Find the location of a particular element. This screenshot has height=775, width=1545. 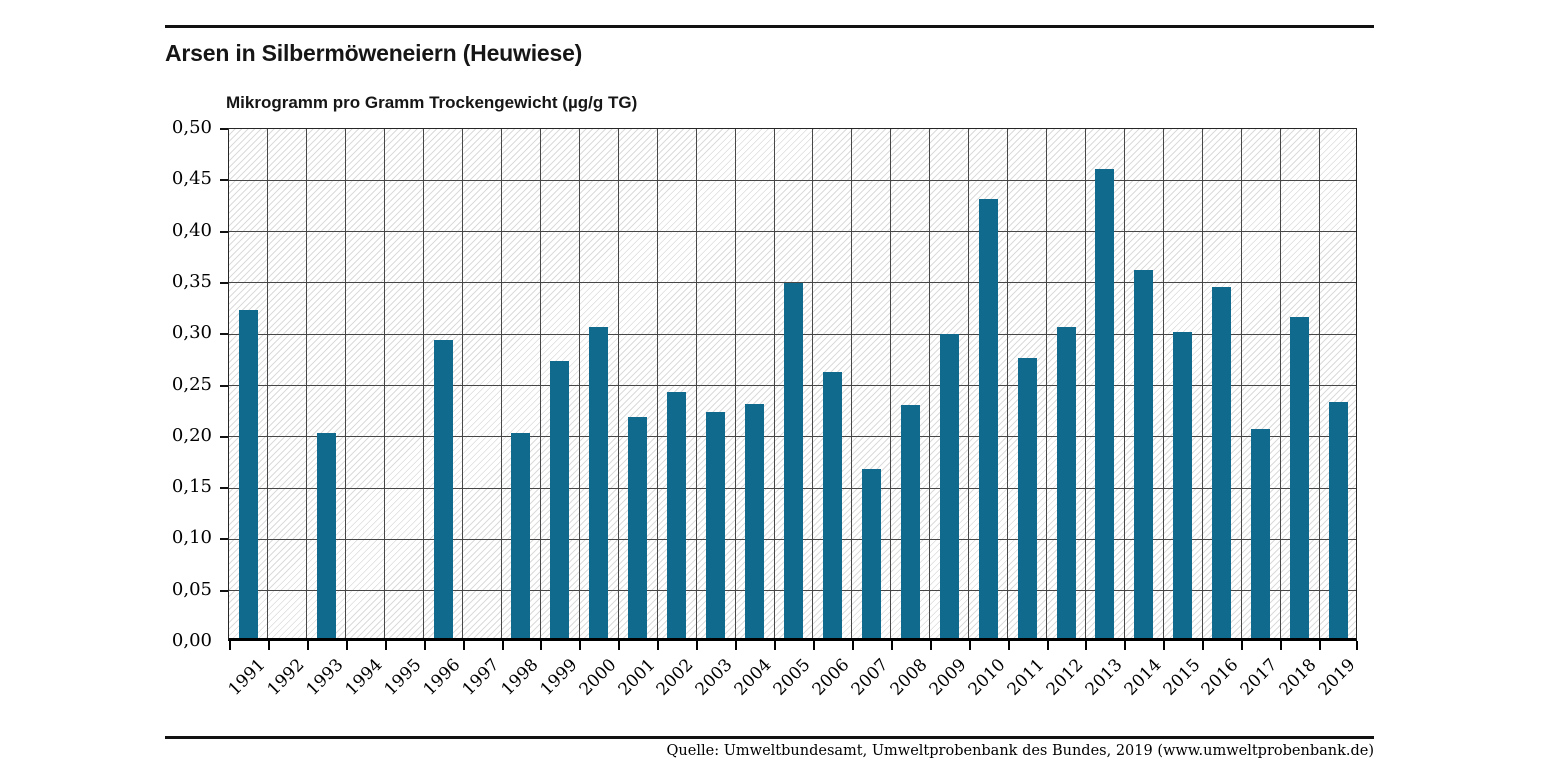

bar-2019 is located at coordinates (1339, 520).